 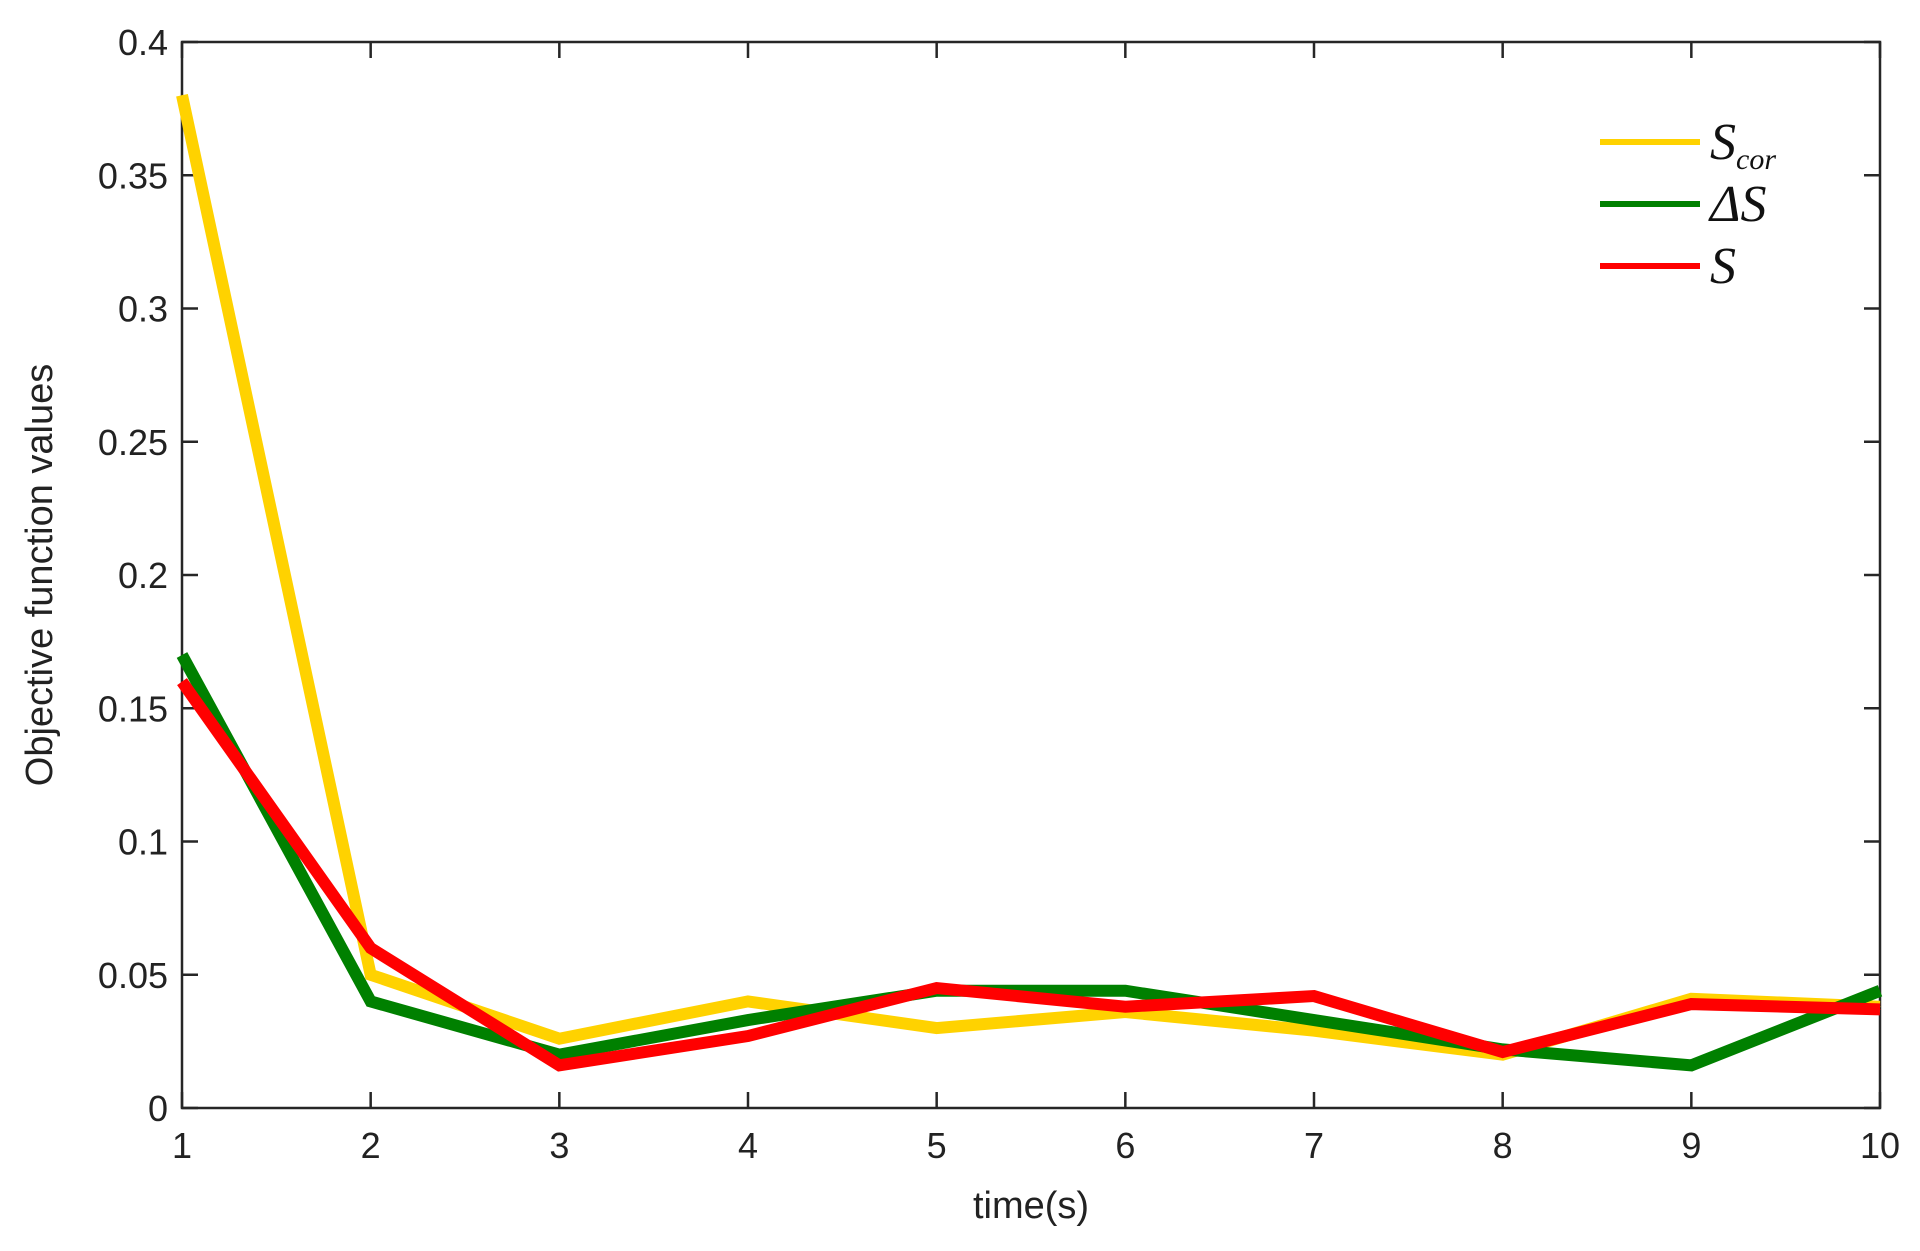 I want to click on legend-label: S, so click(x=1723, y=266).